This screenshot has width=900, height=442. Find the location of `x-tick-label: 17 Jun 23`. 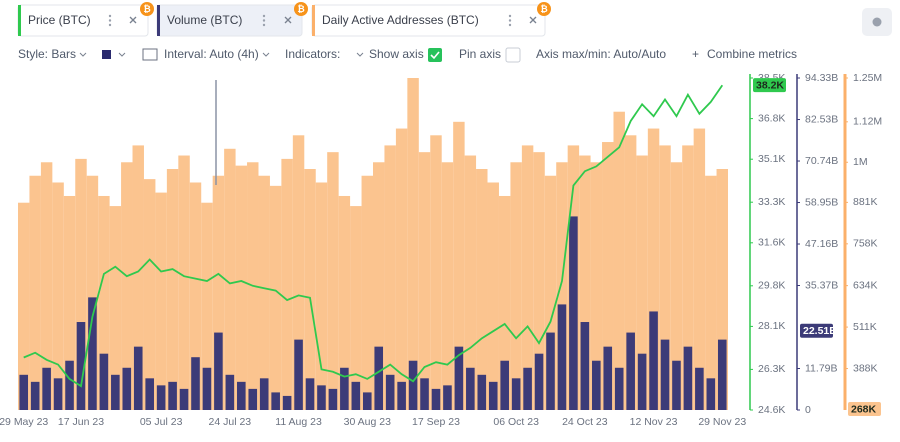

x-tick-label: 17 Jun 23 is located at coordinates (81, 422).